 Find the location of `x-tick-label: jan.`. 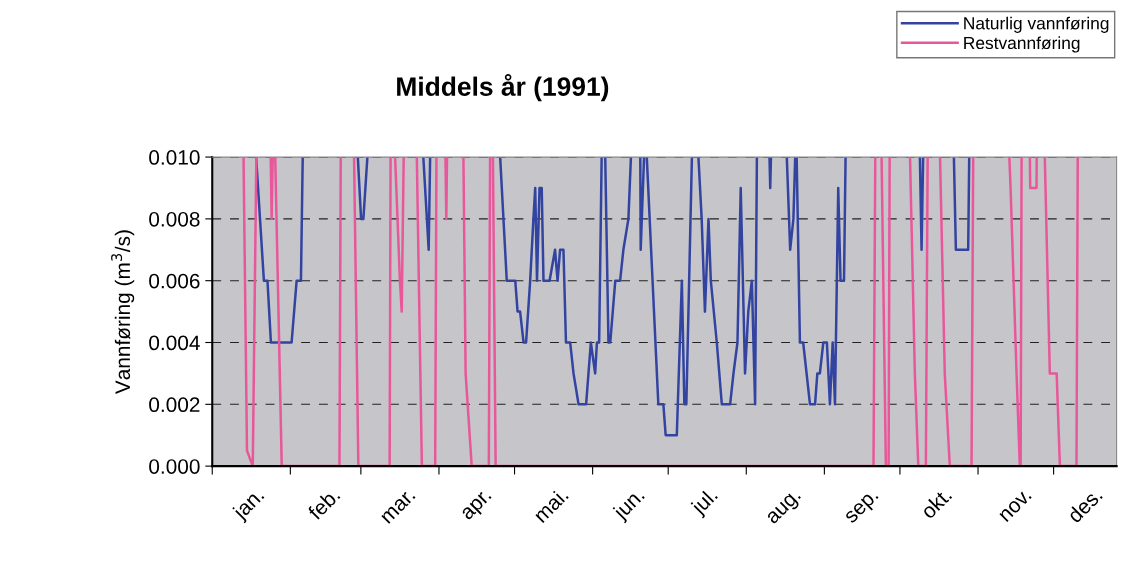

x-tick-label: jan. is located at coordinates (249, 505).